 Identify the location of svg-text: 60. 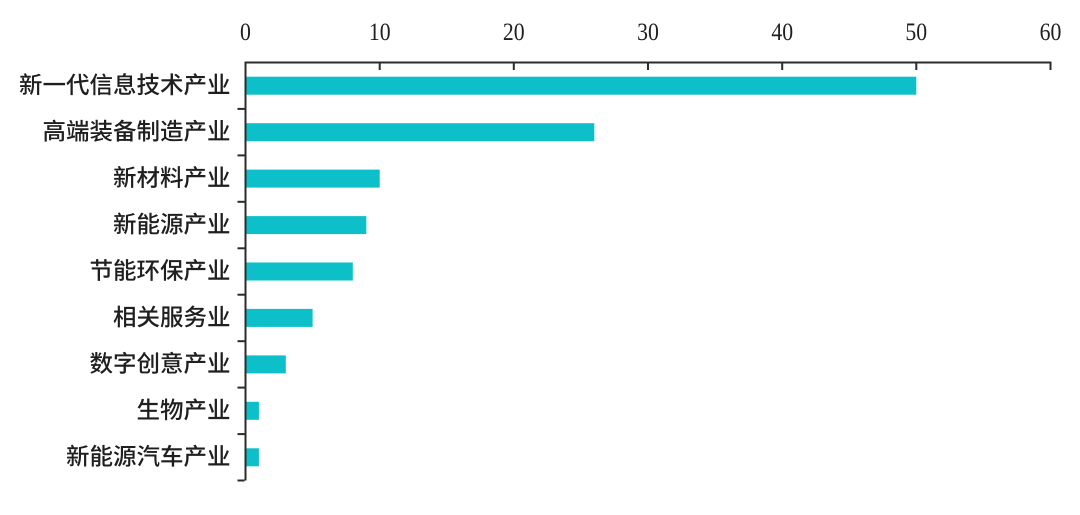
(1051, 33).